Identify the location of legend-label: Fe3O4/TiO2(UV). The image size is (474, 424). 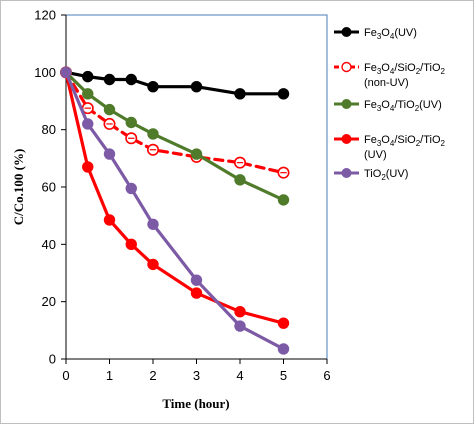
(403, 106).